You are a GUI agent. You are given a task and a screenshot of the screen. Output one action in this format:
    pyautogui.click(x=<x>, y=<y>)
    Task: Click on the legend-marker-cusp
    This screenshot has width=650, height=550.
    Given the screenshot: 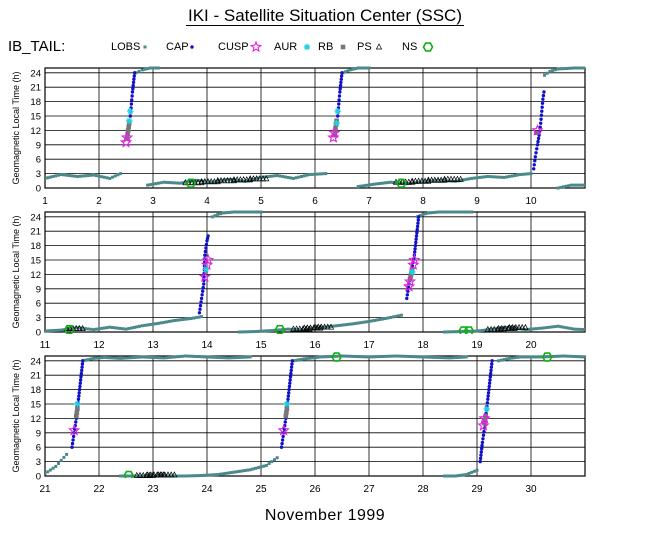 What is the action you would take?
    pyautogui.click(x=256, y=46)
    